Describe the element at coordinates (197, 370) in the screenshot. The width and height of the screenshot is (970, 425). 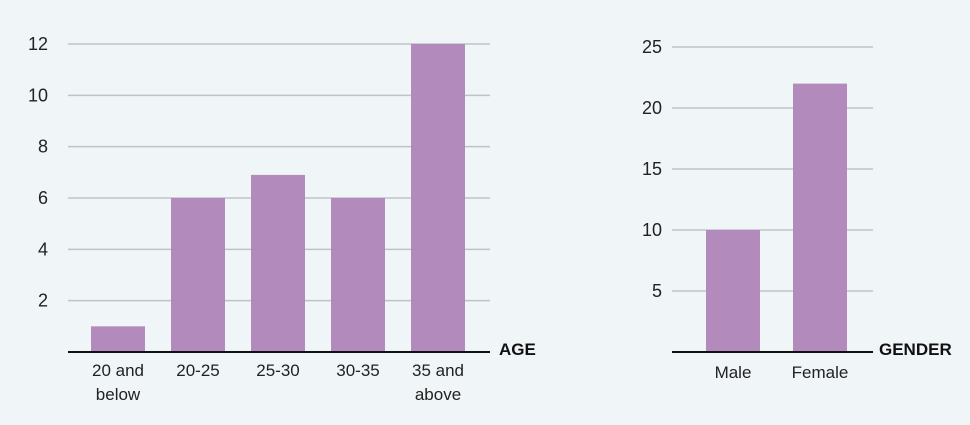
I see `age-x-category-label: 20-25` at that location.